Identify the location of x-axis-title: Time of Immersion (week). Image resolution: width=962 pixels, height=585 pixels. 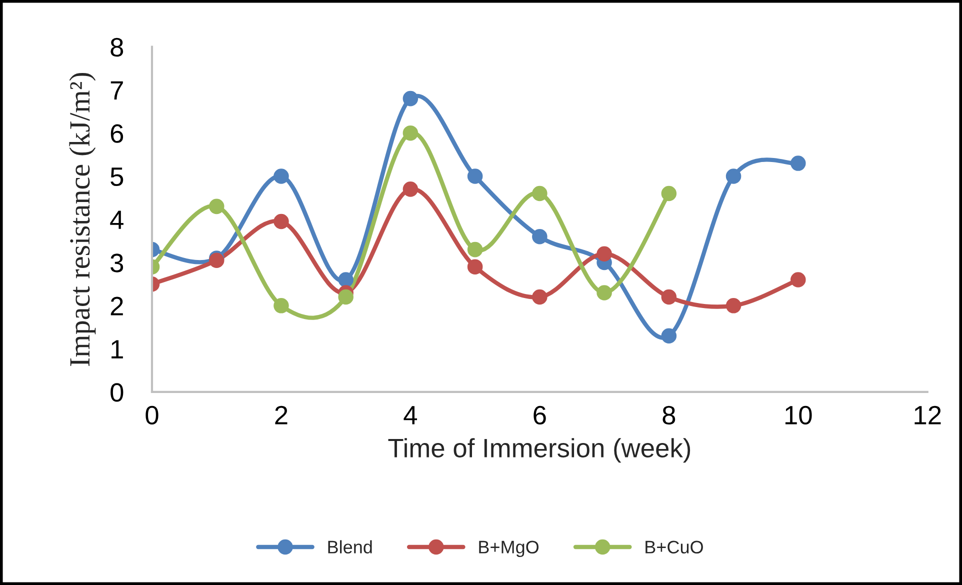
(539, 450).